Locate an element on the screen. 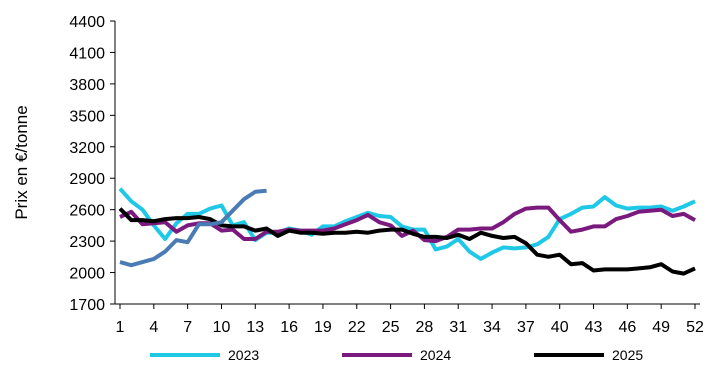 Image resolution: width=708 pixels, height=376 pixels. legend-label-2025: 2025 is located at coordinates (627, 355).